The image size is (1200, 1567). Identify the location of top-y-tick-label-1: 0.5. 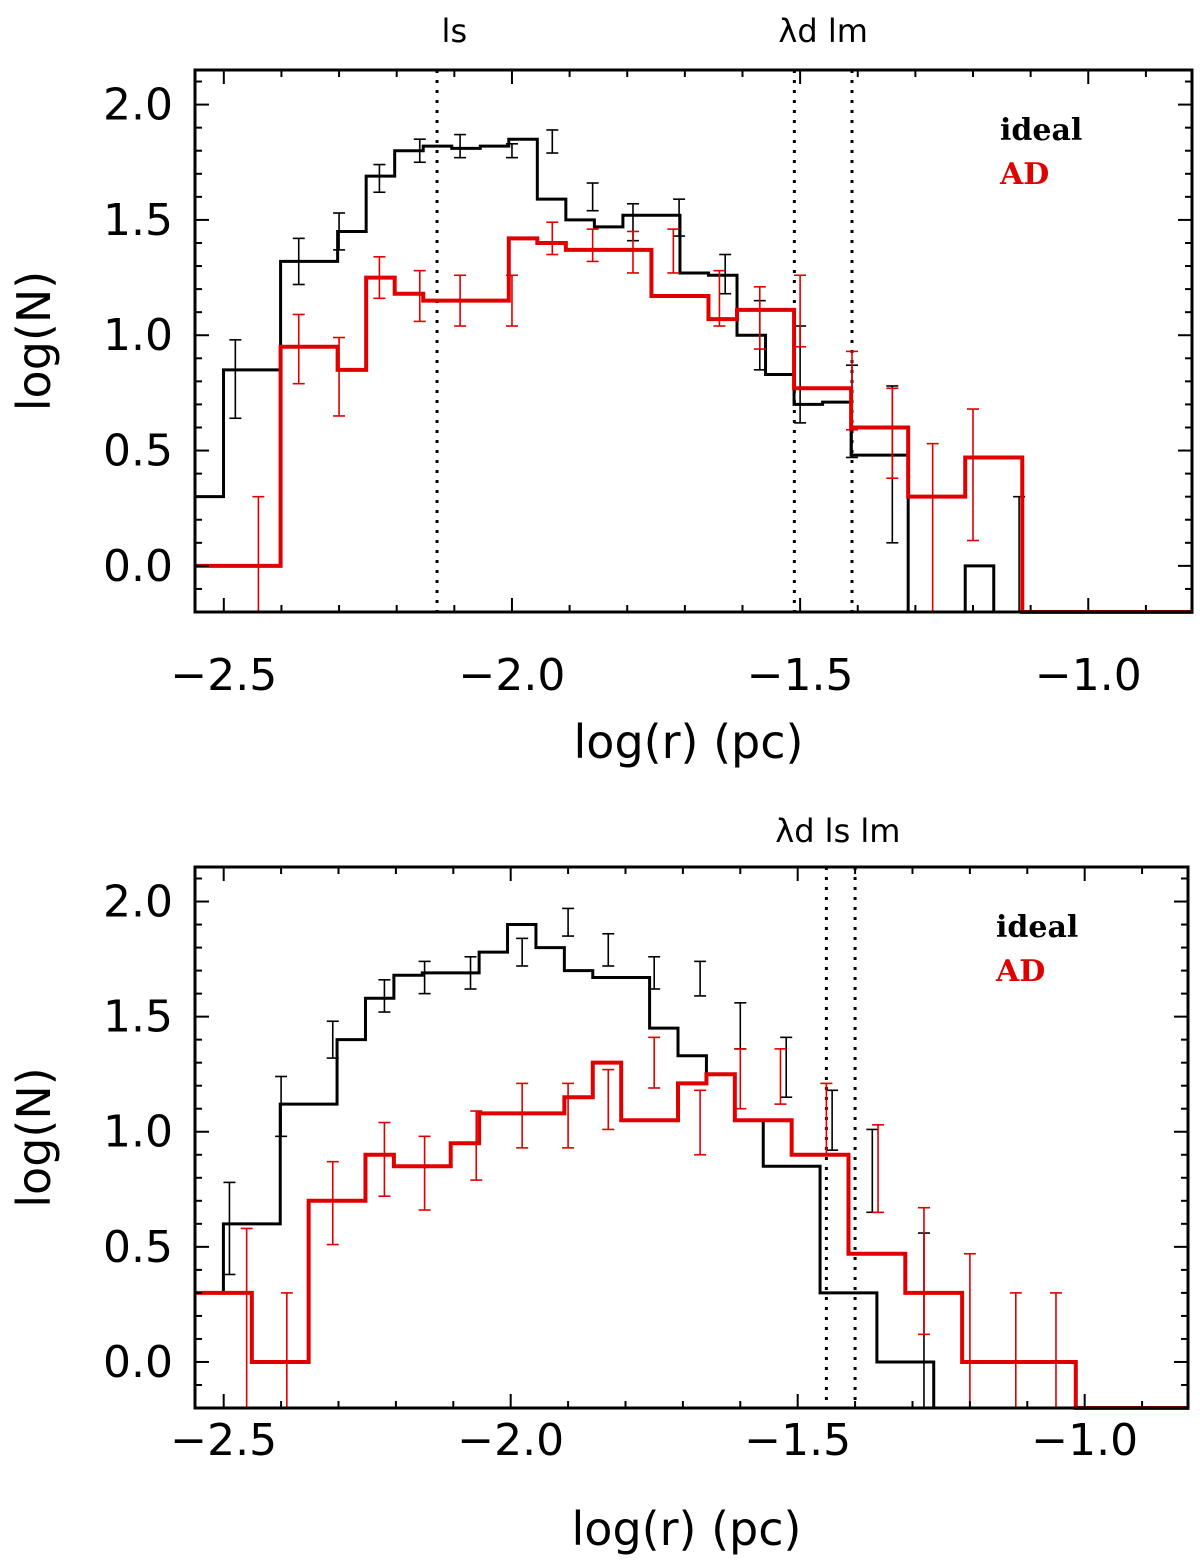
(138, 451).